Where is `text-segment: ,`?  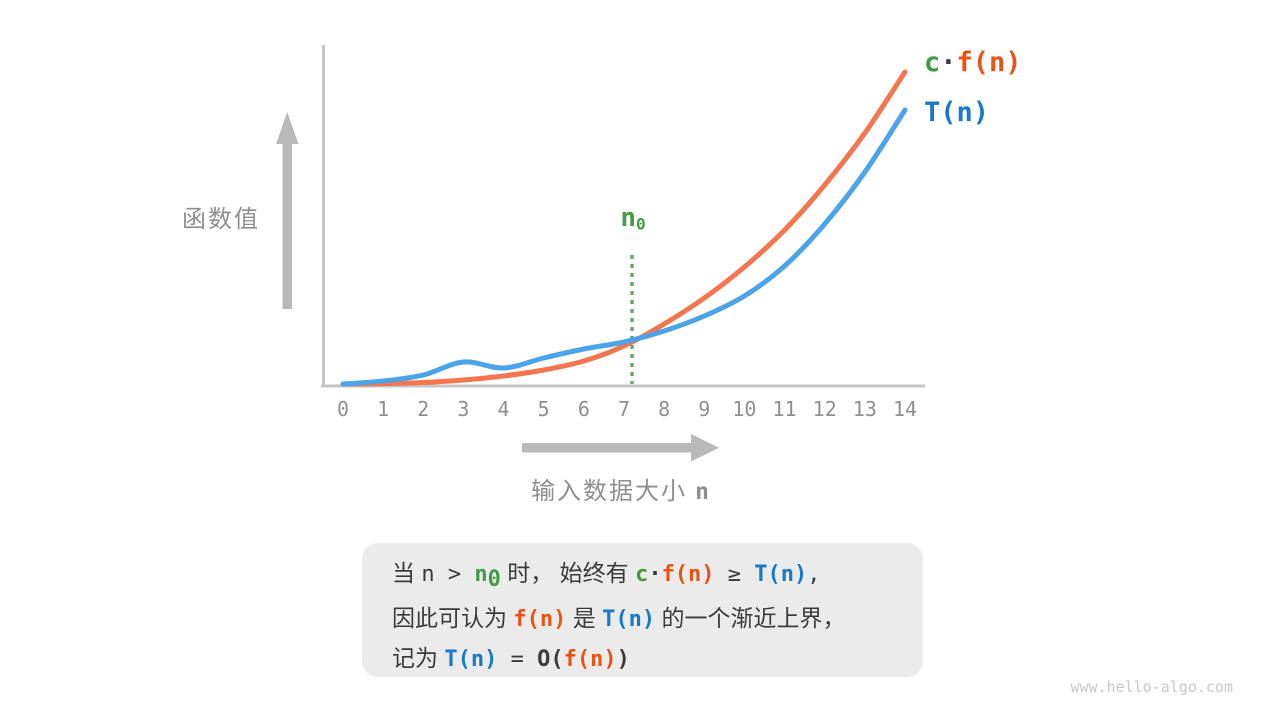 text-segment: , is located at coordinates (814, 574).